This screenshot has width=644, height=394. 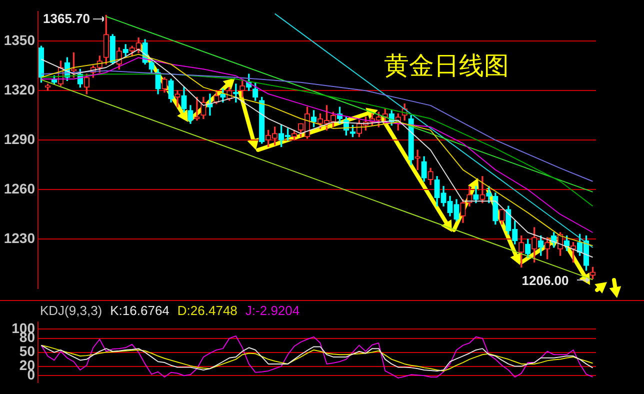 I want to click on y-tick-label: 50, so click(x=27, y=351).